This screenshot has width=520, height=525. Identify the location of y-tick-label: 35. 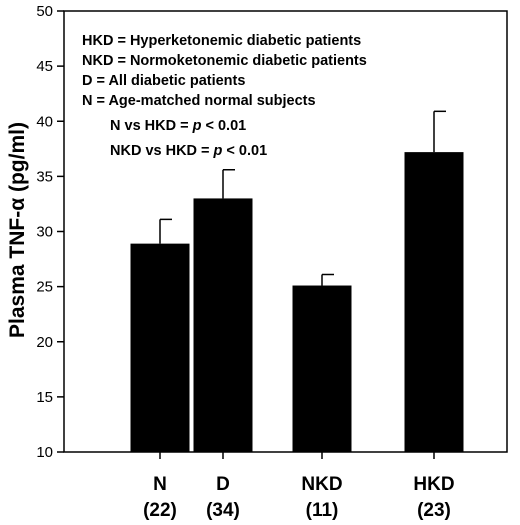
(44, 176).